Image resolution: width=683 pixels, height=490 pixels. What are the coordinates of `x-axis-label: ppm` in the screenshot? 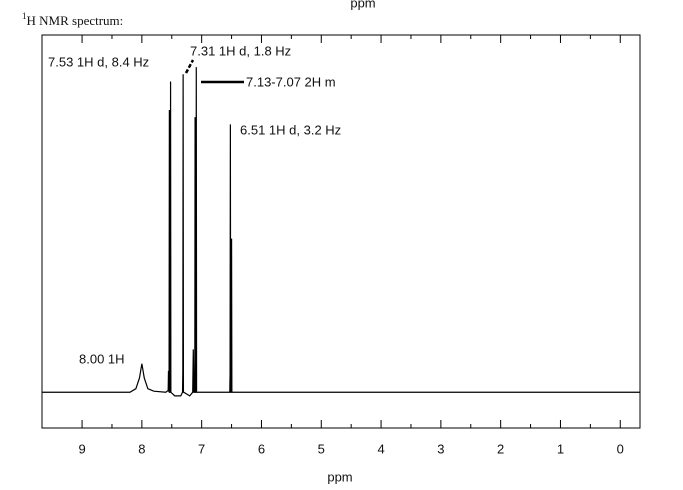 It's located at (339, 476).